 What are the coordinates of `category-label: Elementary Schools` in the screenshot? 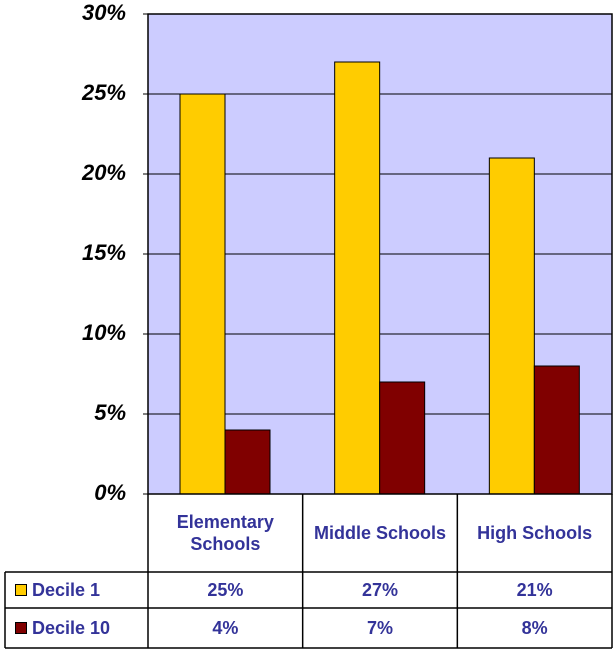 It's located at (225, 533).